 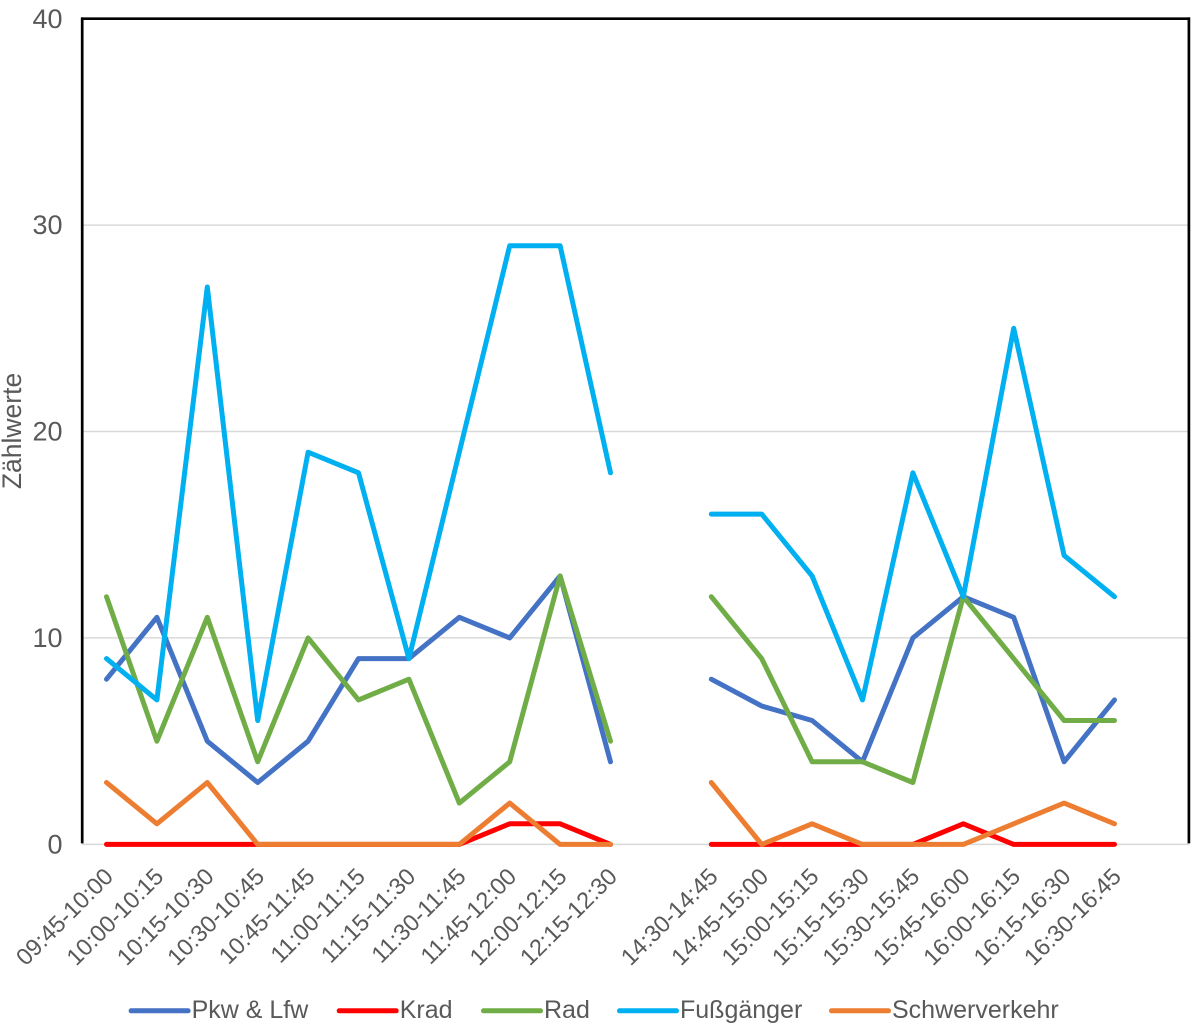 What do you see at coordinates (251, 1010) in the screenshot?
I see `svg-text: Pkw & Lfw` at bounding box center [251, 1010].